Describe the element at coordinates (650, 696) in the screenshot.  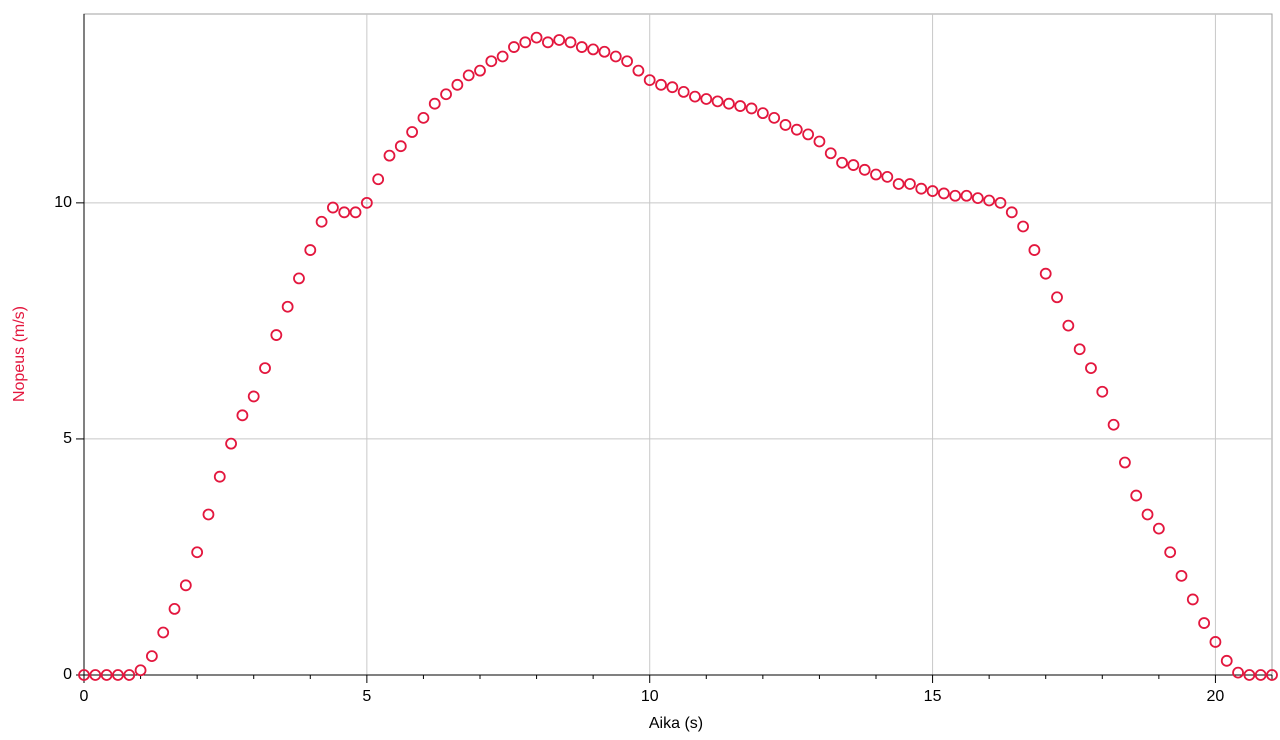
I see `x-tick-label: 10` at that location.